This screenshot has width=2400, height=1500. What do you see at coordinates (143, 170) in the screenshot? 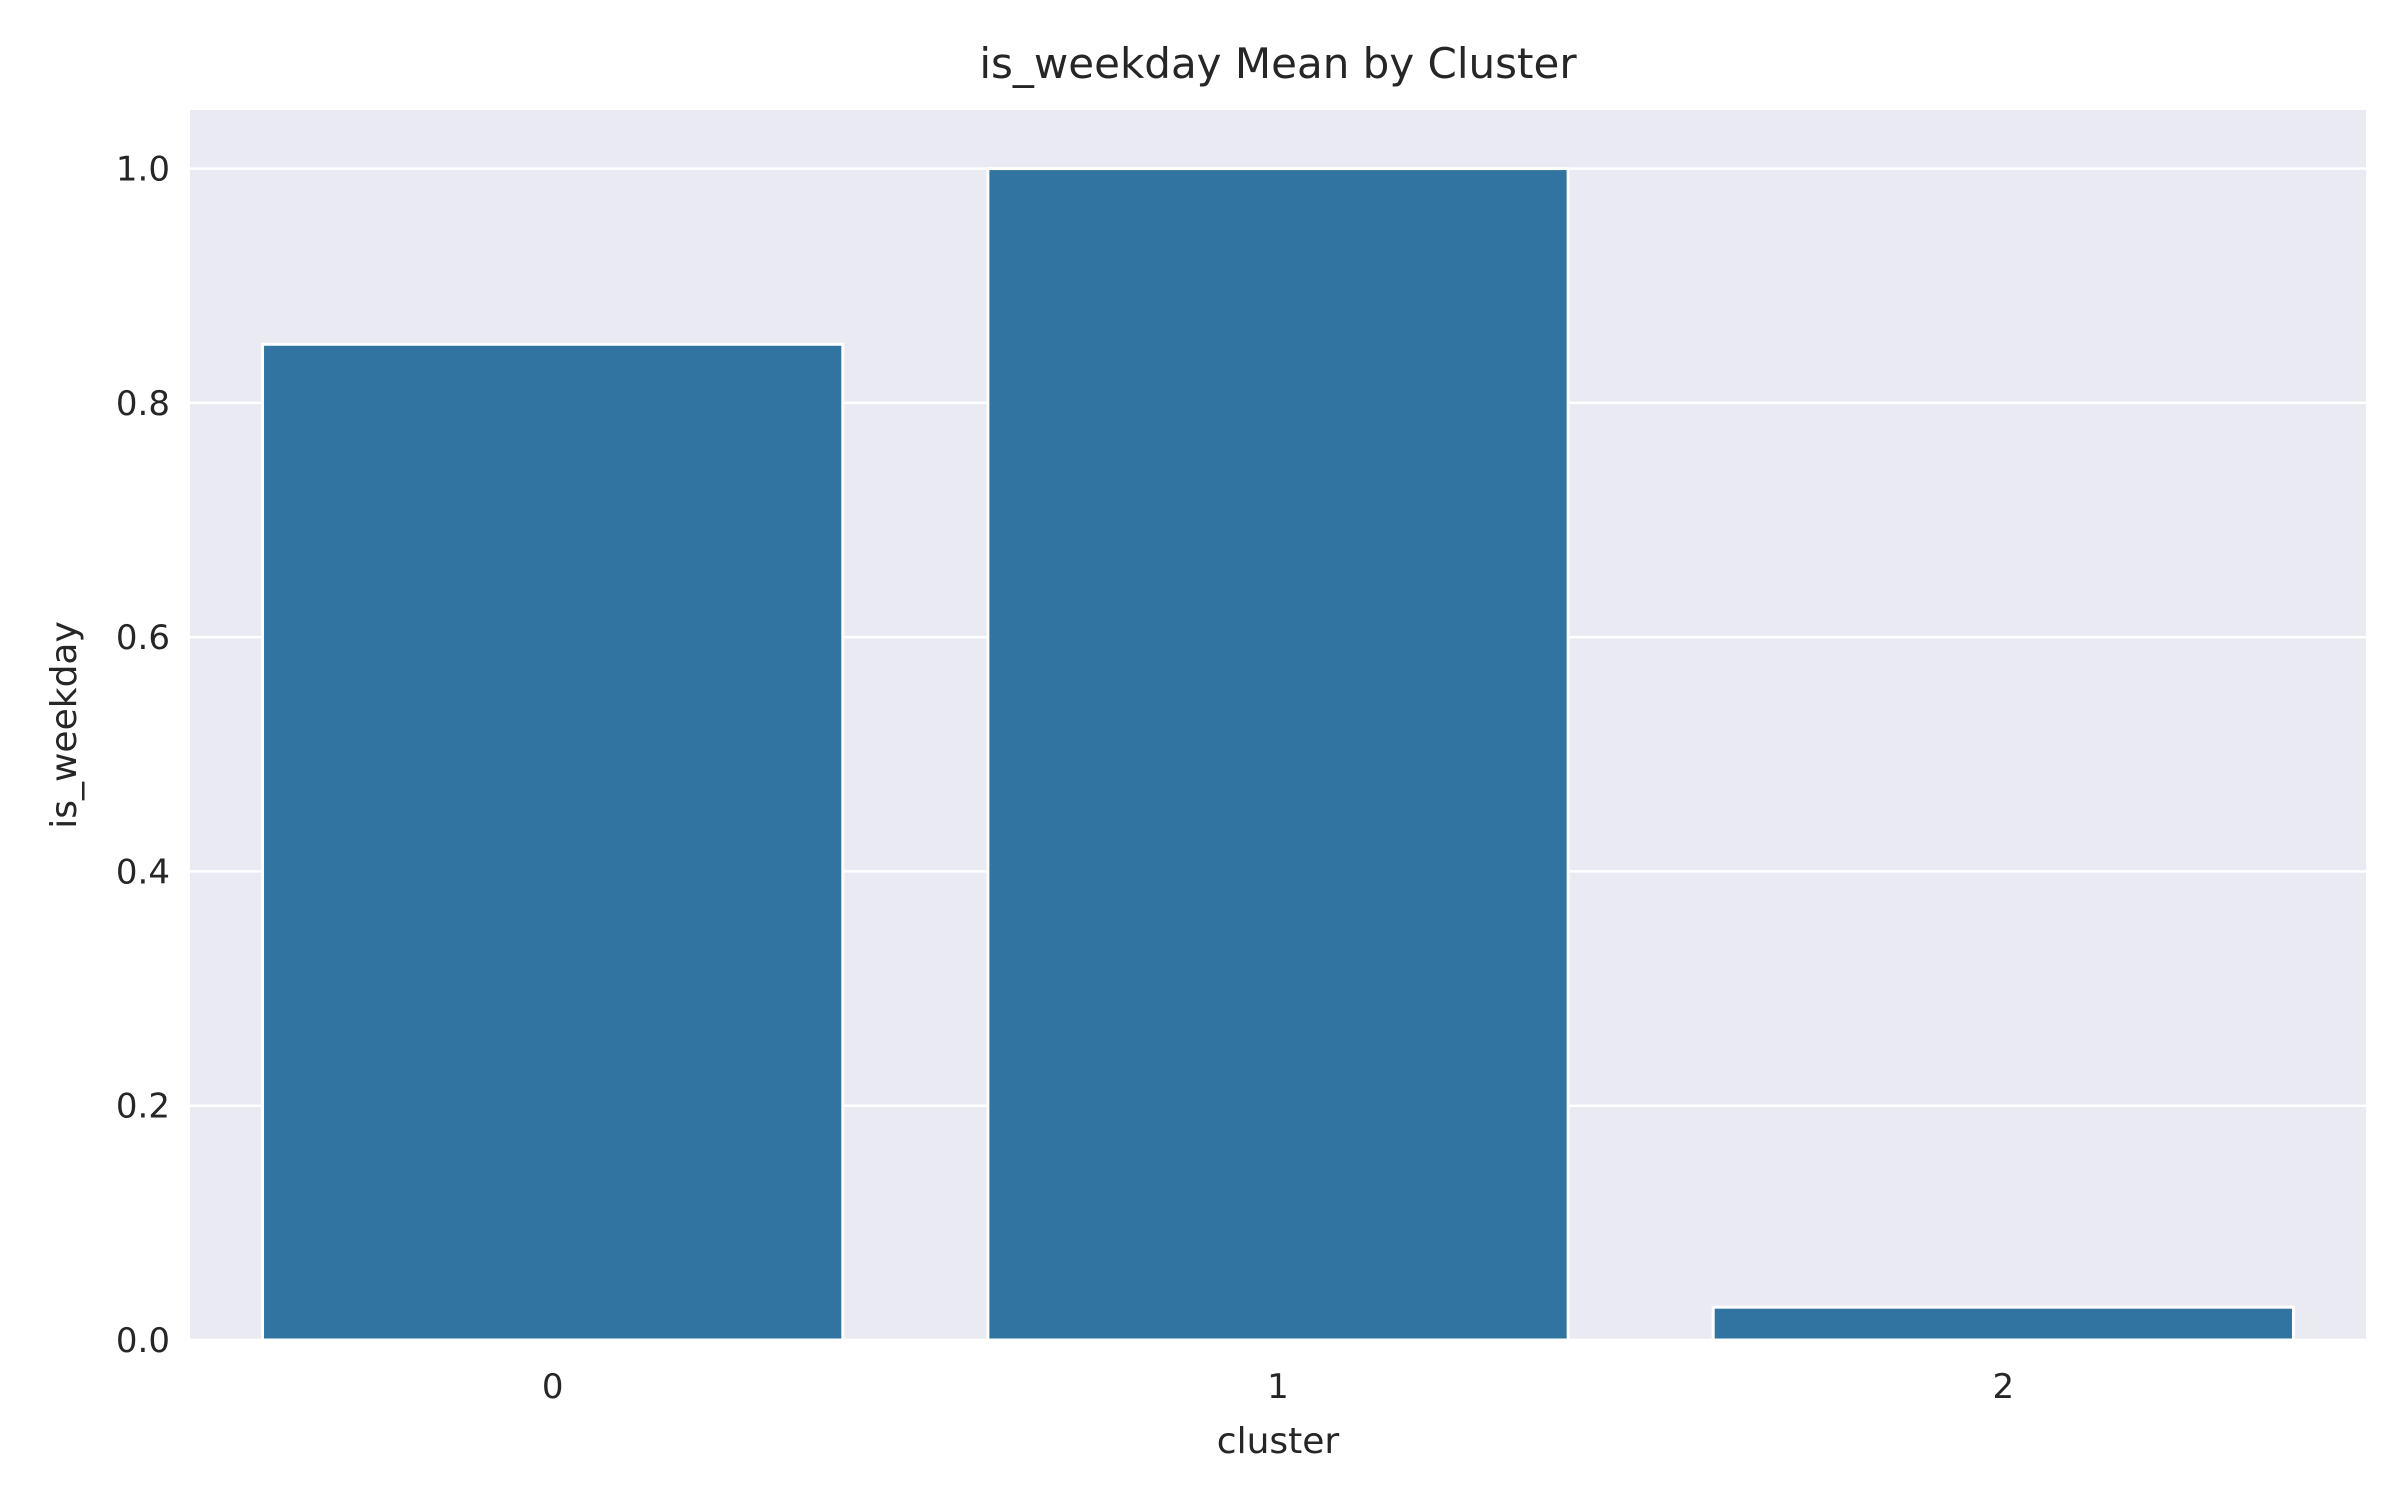
I see `y-tick-label: 1.0` at bounding box center [143, 170].